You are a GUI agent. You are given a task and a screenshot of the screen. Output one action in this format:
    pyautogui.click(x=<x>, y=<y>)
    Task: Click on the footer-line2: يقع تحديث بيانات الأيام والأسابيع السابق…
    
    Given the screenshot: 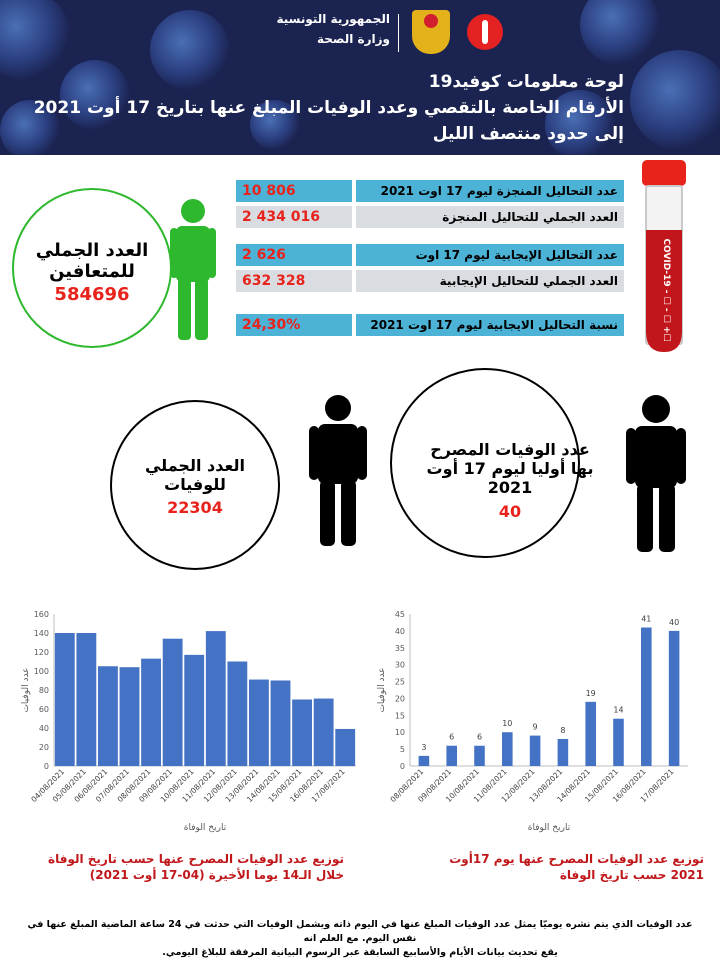 What is the action you would take?
    pyautogui.click(x=360, y=952)
    